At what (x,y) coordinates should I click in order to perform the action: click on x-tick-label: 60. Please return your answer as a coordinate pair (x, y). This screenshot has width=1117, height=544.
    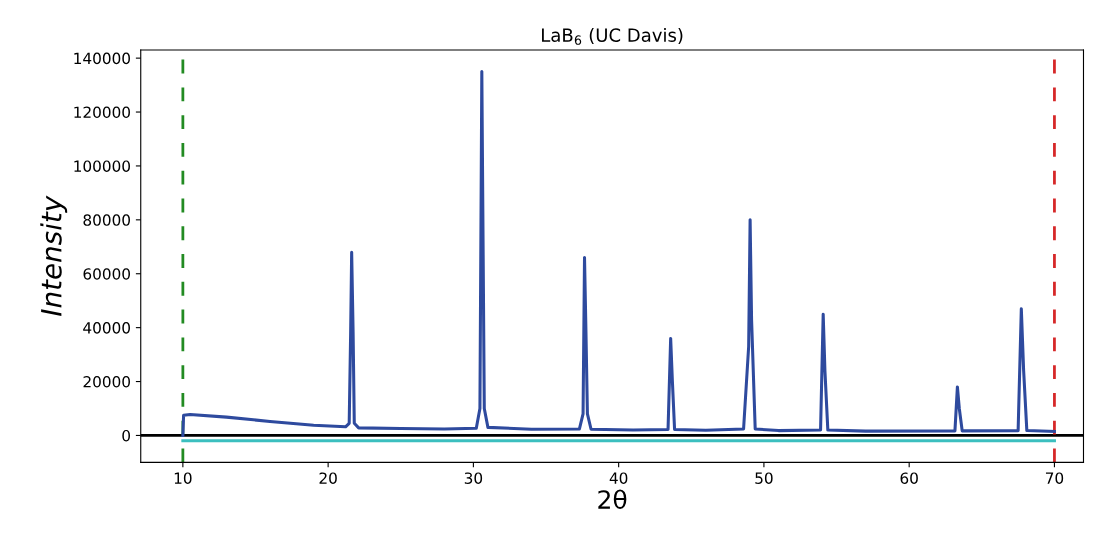
    Looking at the image, I should click on (909, 478).